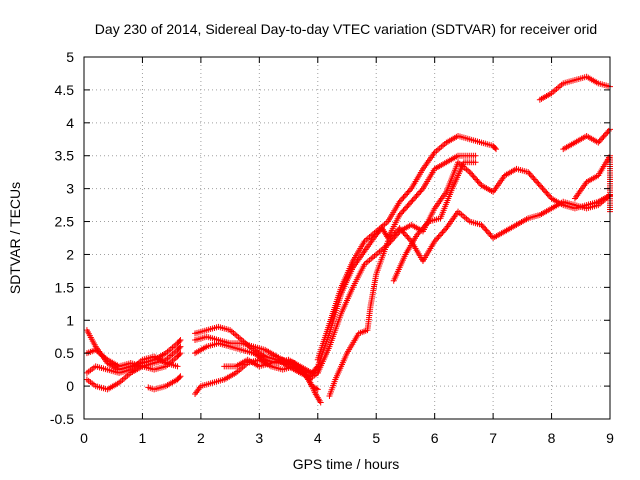 This screenshot has height=480, width=640. Describe the element at coordinates (376, 438) in the screenshot. I see `x-tick-label: 5` at that location.